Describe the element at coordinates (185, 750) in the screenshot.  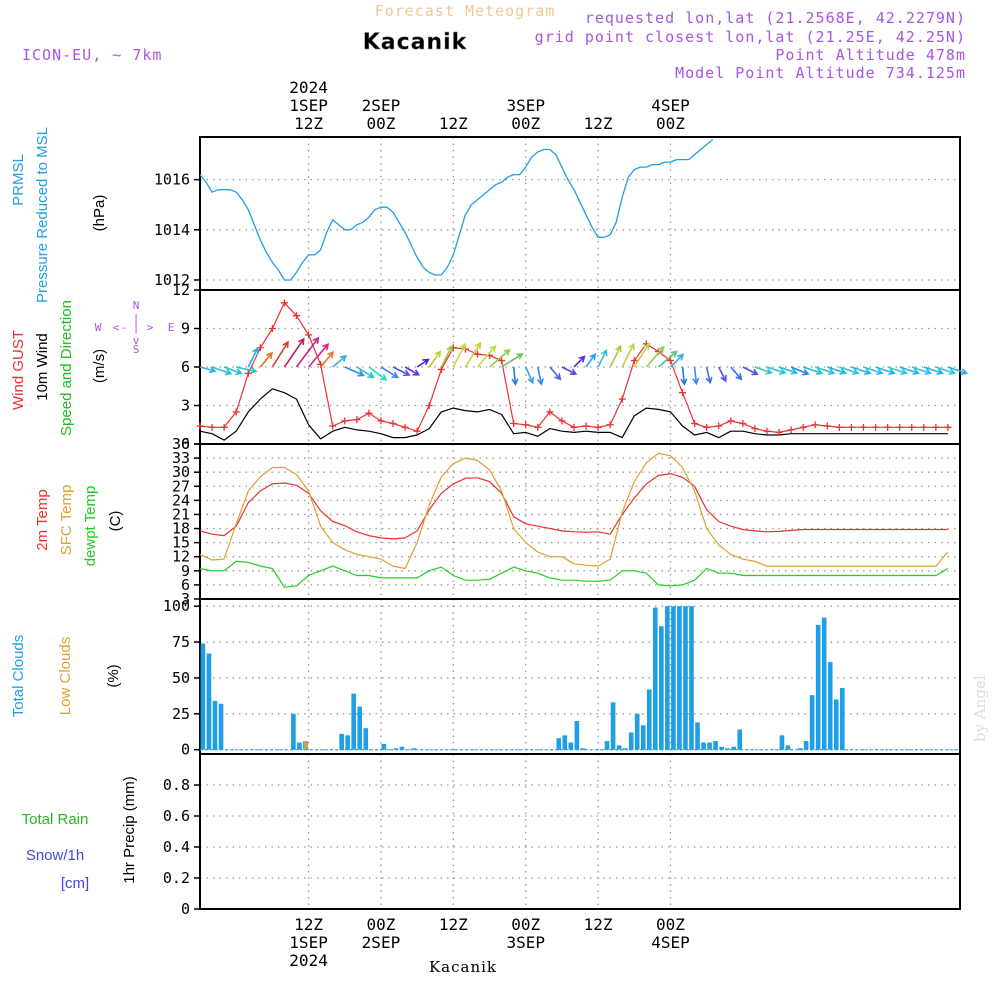
I see `y-tick-label: 0` at that location.